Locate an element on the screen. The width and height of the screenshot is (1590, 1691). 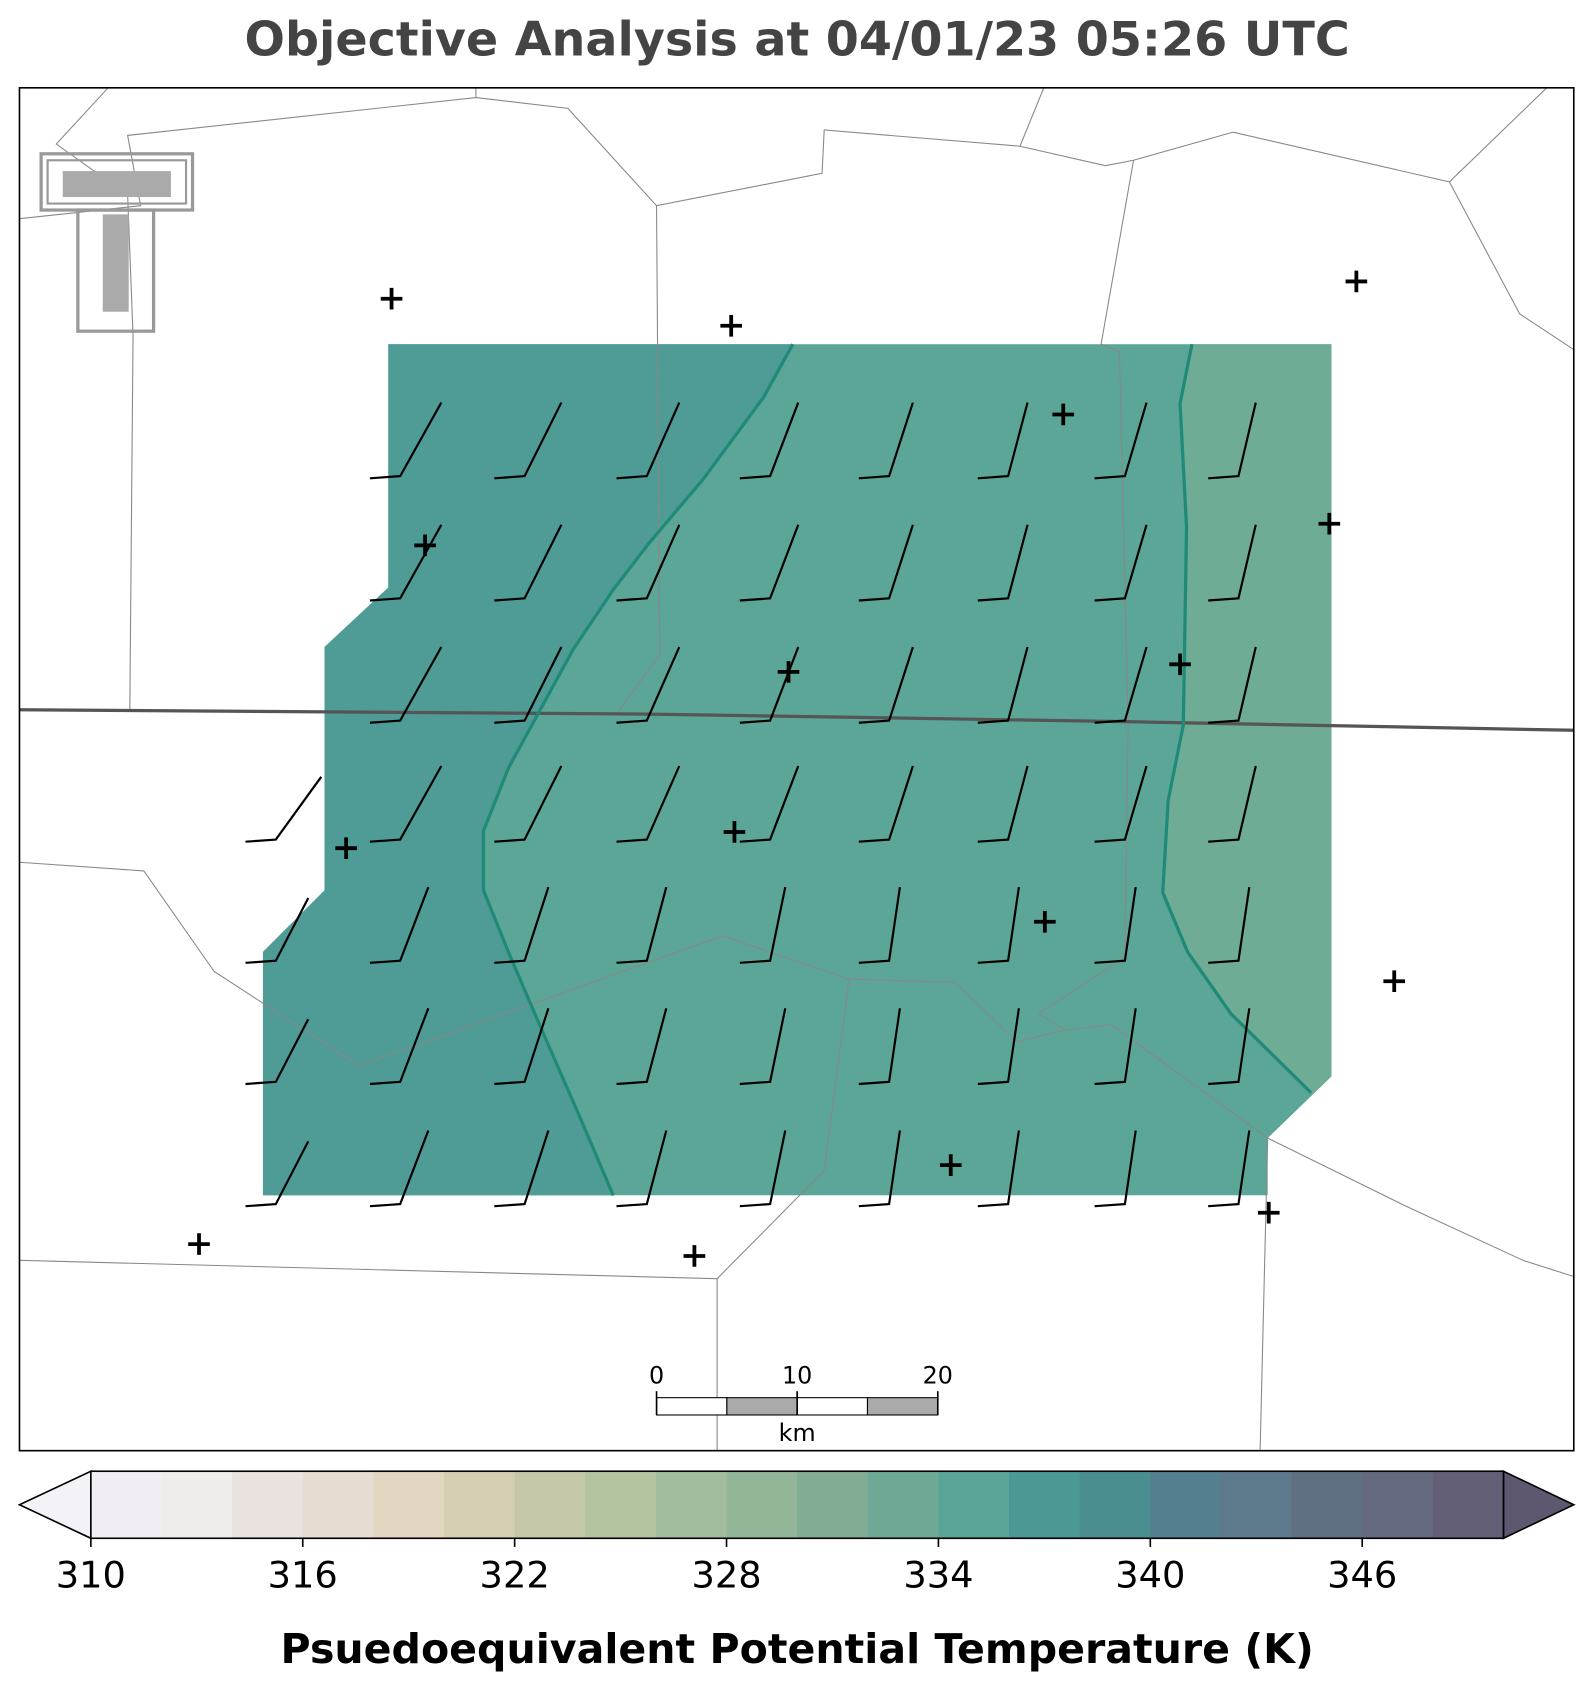
colorbar-tick-label: 346 is located at coordinates (1362, 1575).